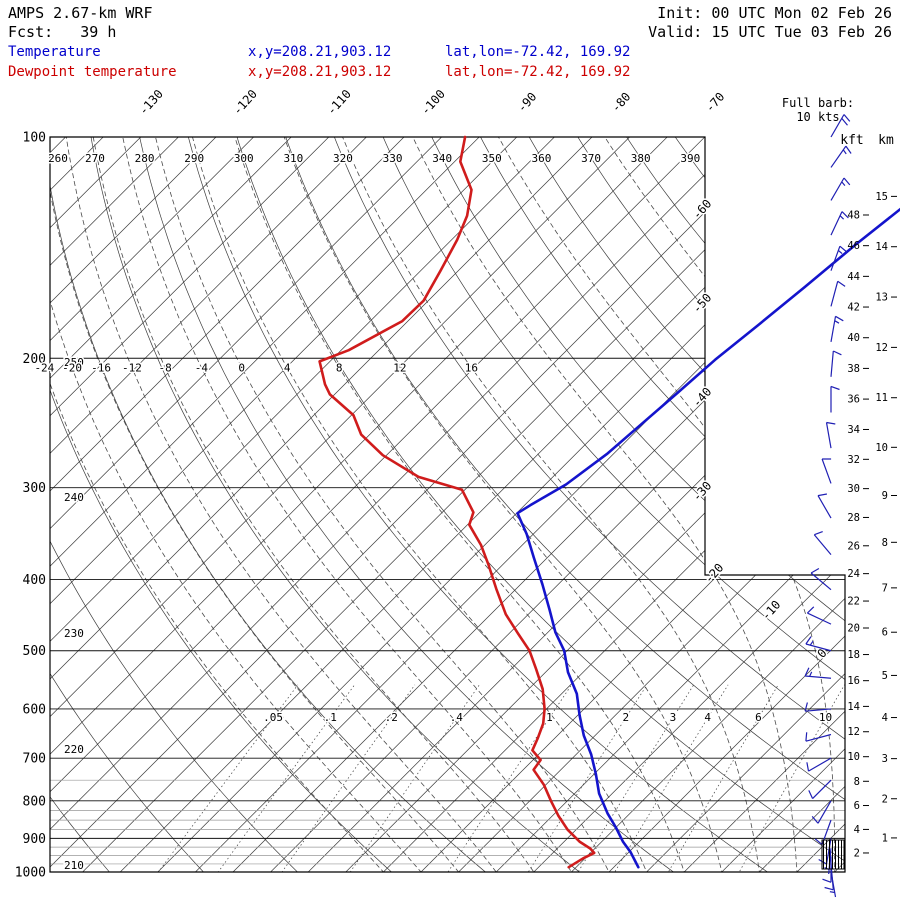 Image resolution: width=900 pixels, height=900 pixels. I want to click on kft-tick-label: 28, so click(853, 518).